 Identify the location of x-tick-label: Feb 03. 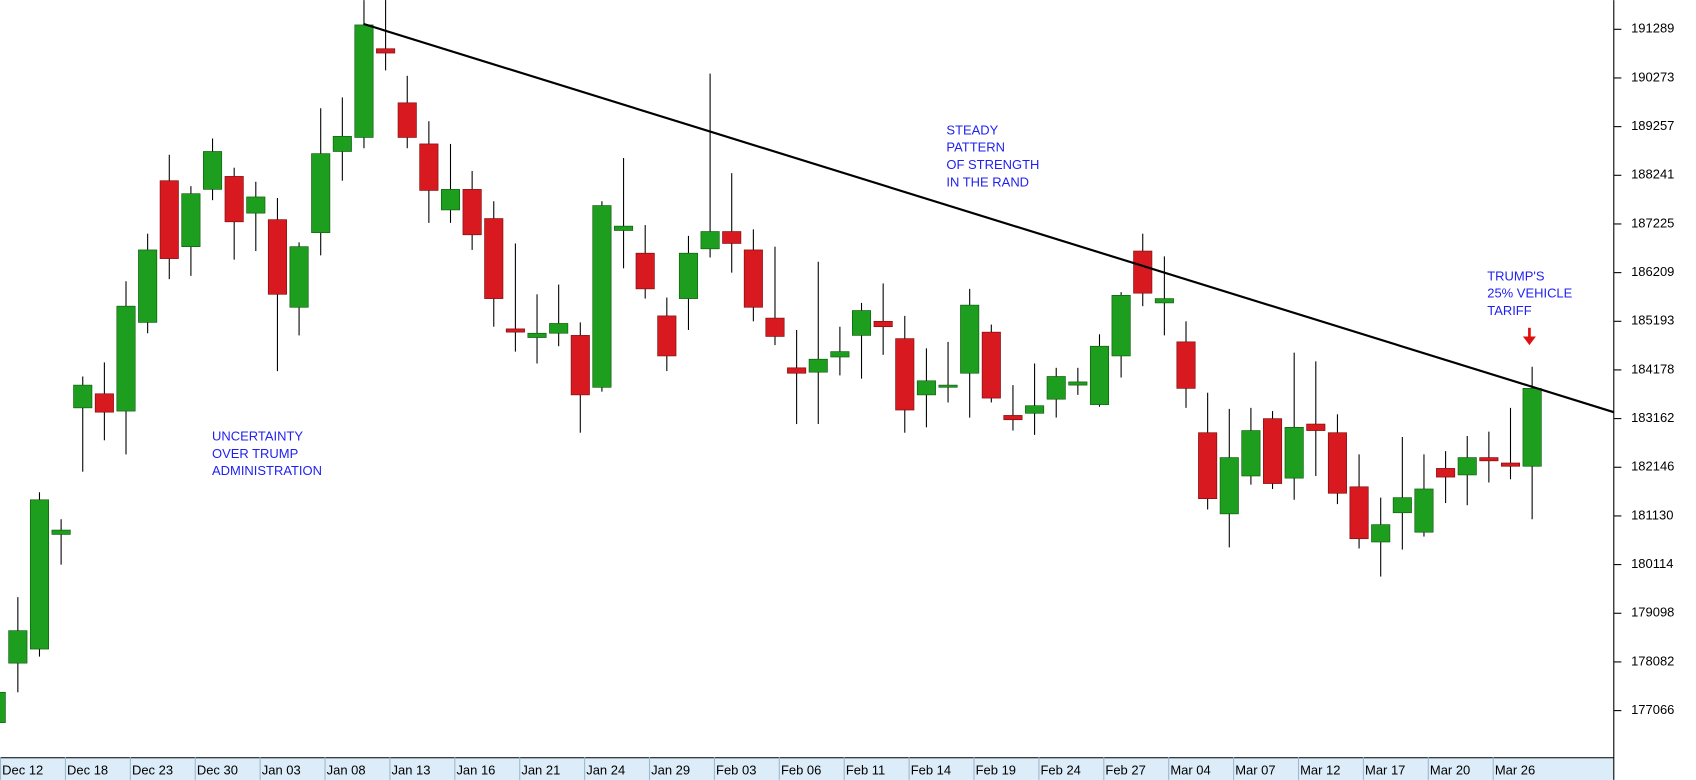
(736, 770).